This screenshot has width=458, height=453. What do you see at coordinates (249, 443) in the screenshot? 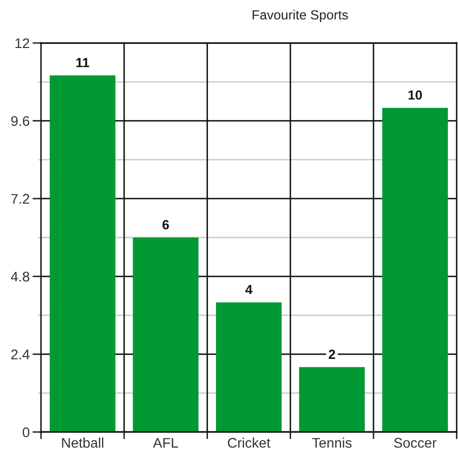
I see `x-tick-label: Cricket` at bounding box center [249, 443].